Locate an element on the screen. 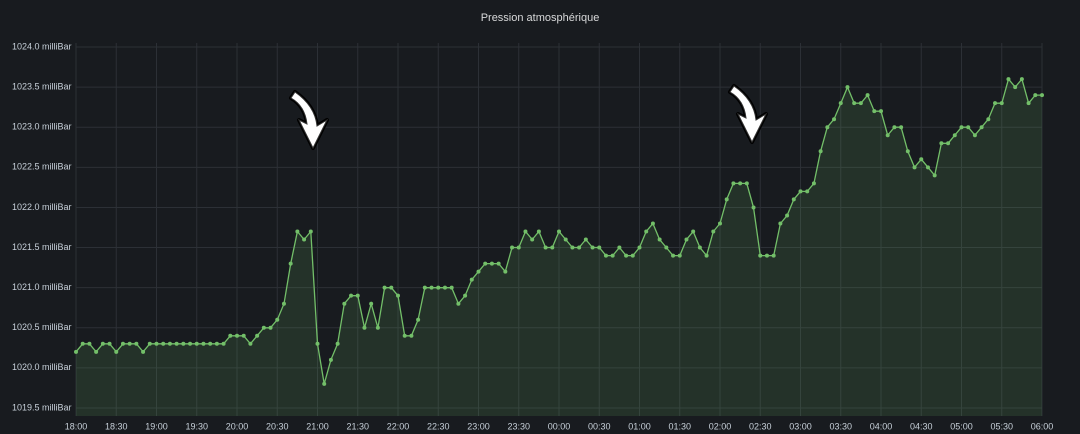  x-tick-label: 21:30 is located at coordinates (357, 426).